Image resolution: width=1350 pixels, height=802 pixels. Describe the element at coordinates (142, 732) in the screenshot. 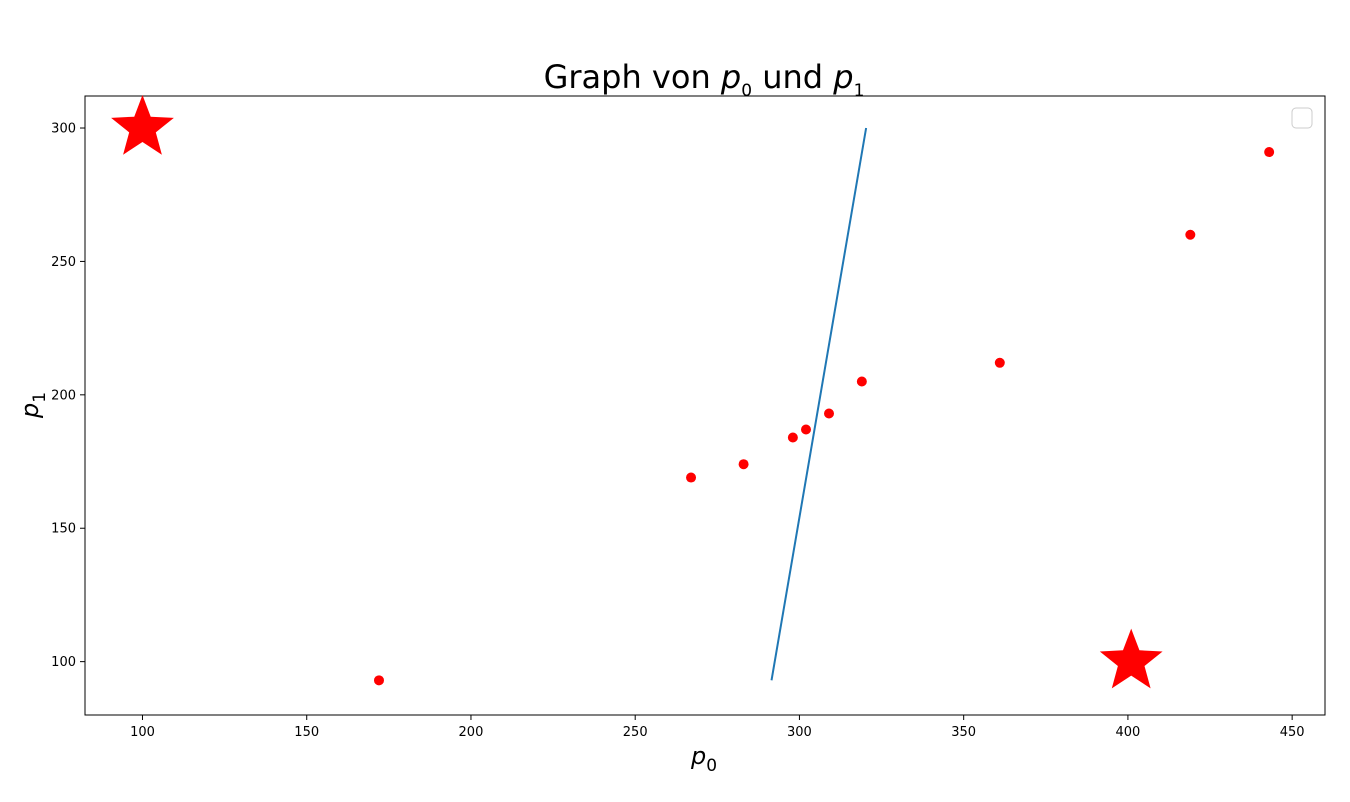

I see `x-tick-label: 100` at that location.